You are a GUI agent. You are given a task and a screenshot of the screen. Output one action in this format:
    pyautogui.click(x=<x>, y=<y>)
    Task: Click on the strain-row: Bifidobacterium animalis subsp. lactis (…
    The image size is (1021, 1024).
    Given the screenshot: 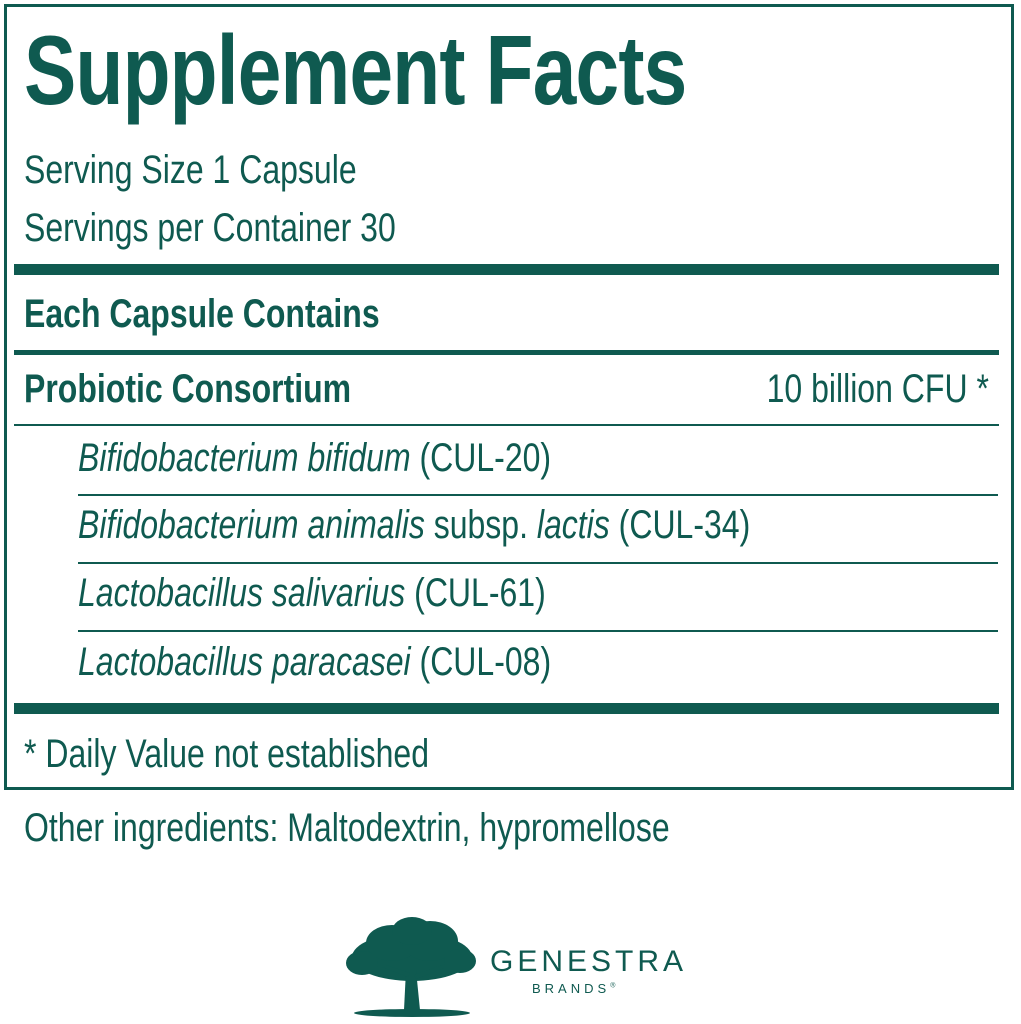 What is the action you would take?
    pyautogui.click(x=414, y=525)
    